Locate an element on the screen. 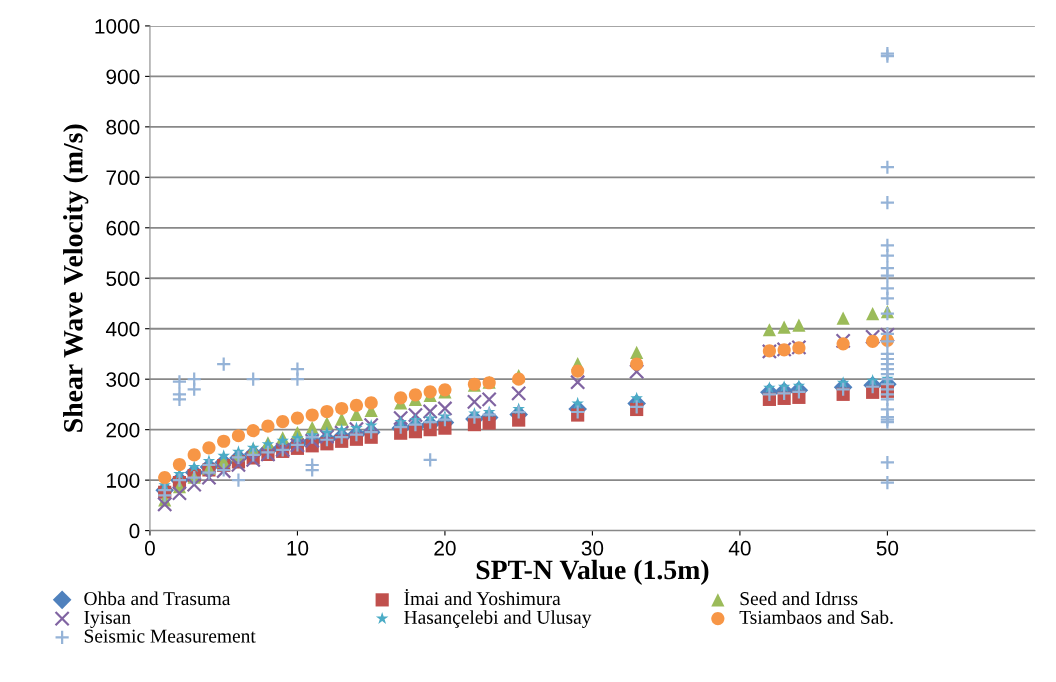 This screenshot has height=682, width=1056. x-tick-label: 20 is located at coordinates (445, 548).